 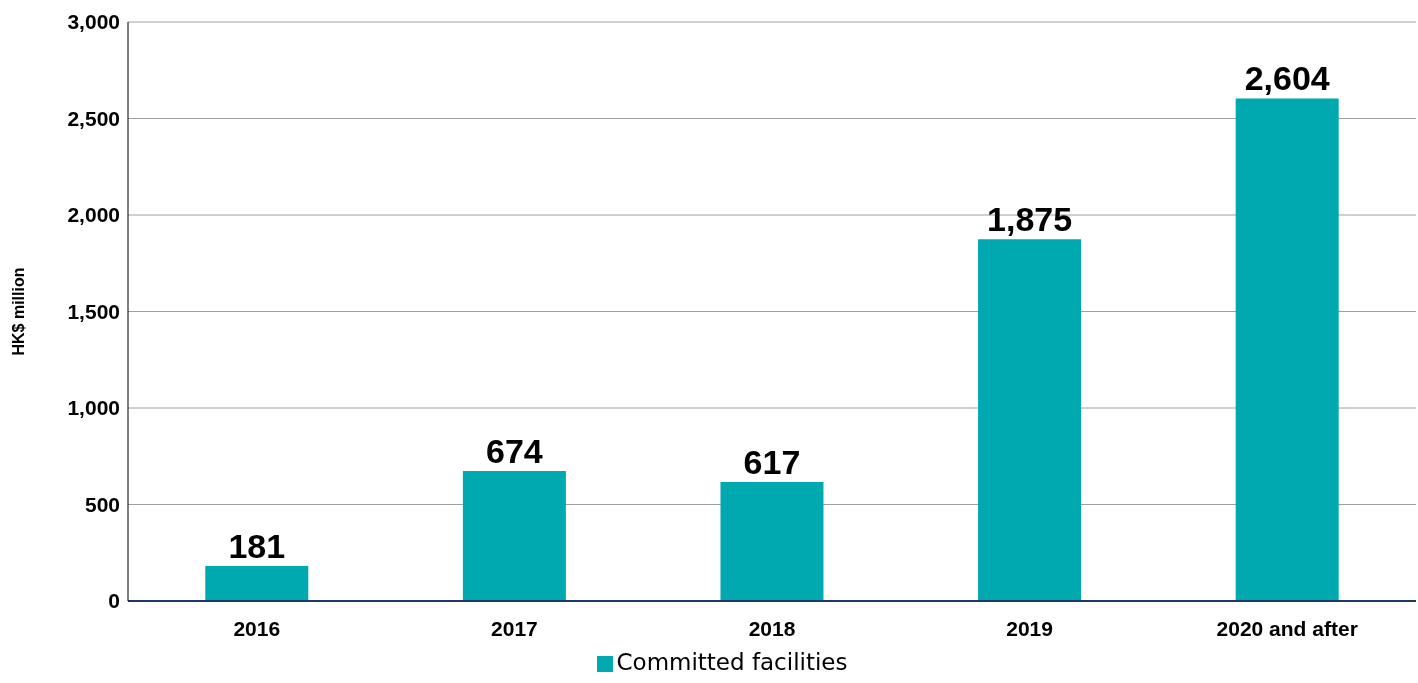 I want to click on x-tick-label: 2018, so click(x=772, y=628).